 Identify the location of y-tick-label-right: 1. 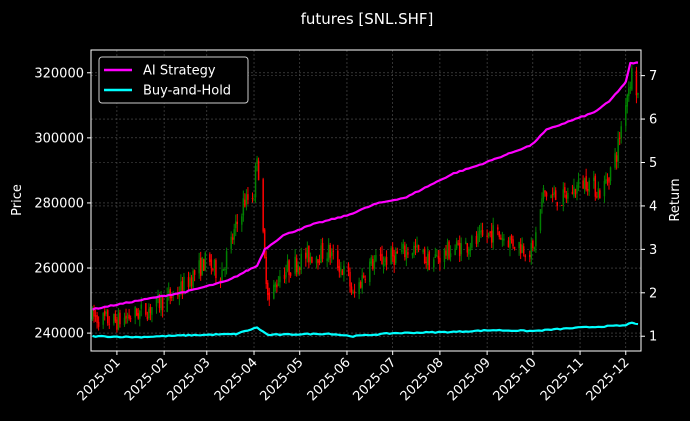
(653, 337).